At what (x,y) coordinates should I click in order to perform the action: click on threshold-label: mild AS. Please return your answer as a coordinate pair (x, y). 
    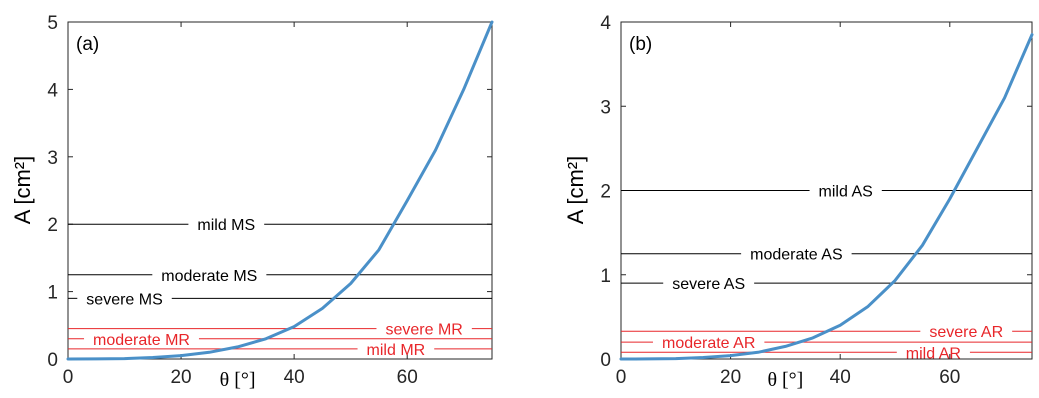
    Looking at the image, I should click on (846, 192).